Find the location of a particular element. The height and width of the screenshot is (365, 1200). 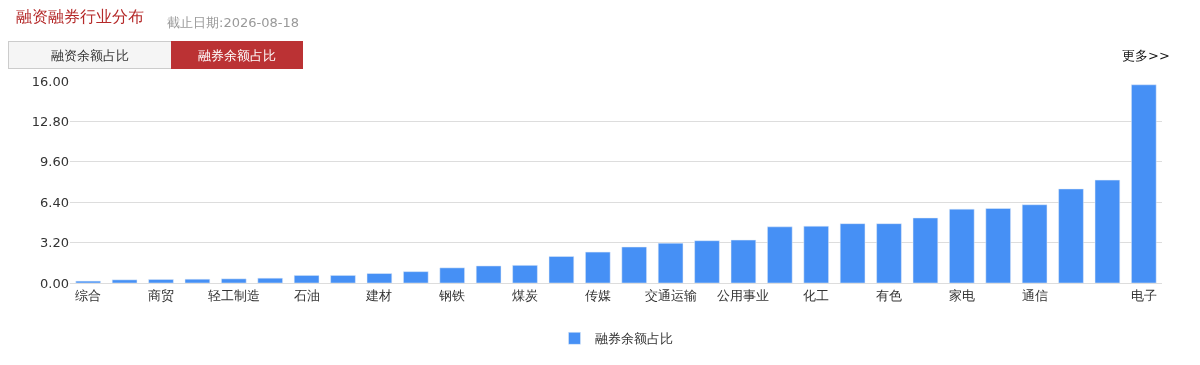

y-tick-label: 12.80 is located at coordinates (50, 121).